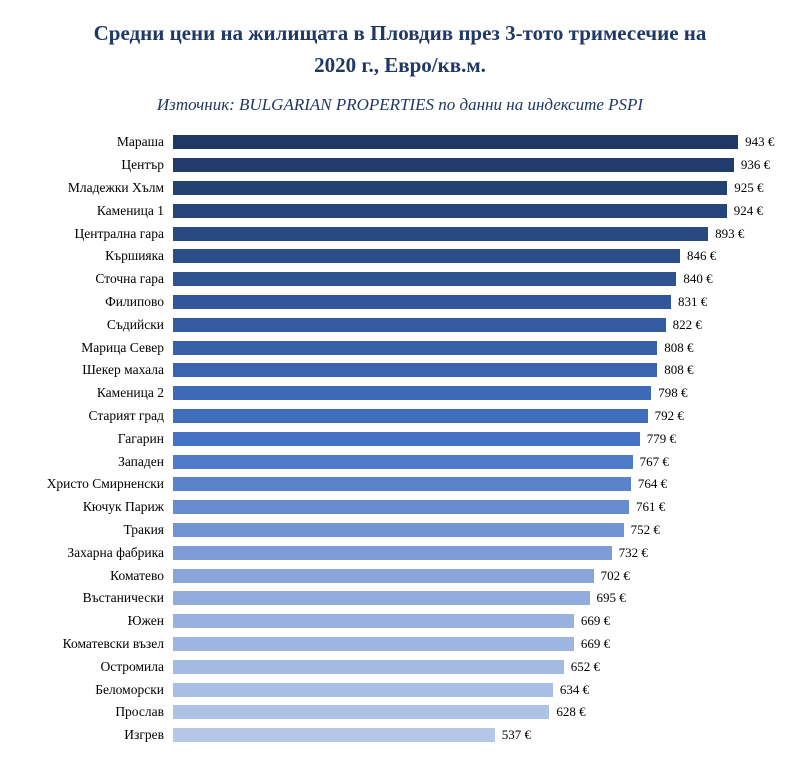 The height and width of the screenshot is (770, 800). What do you see at coordinates (140, 142) in the screenshot?
I see `category-label: Мараша` at bounding box center [140, 142].